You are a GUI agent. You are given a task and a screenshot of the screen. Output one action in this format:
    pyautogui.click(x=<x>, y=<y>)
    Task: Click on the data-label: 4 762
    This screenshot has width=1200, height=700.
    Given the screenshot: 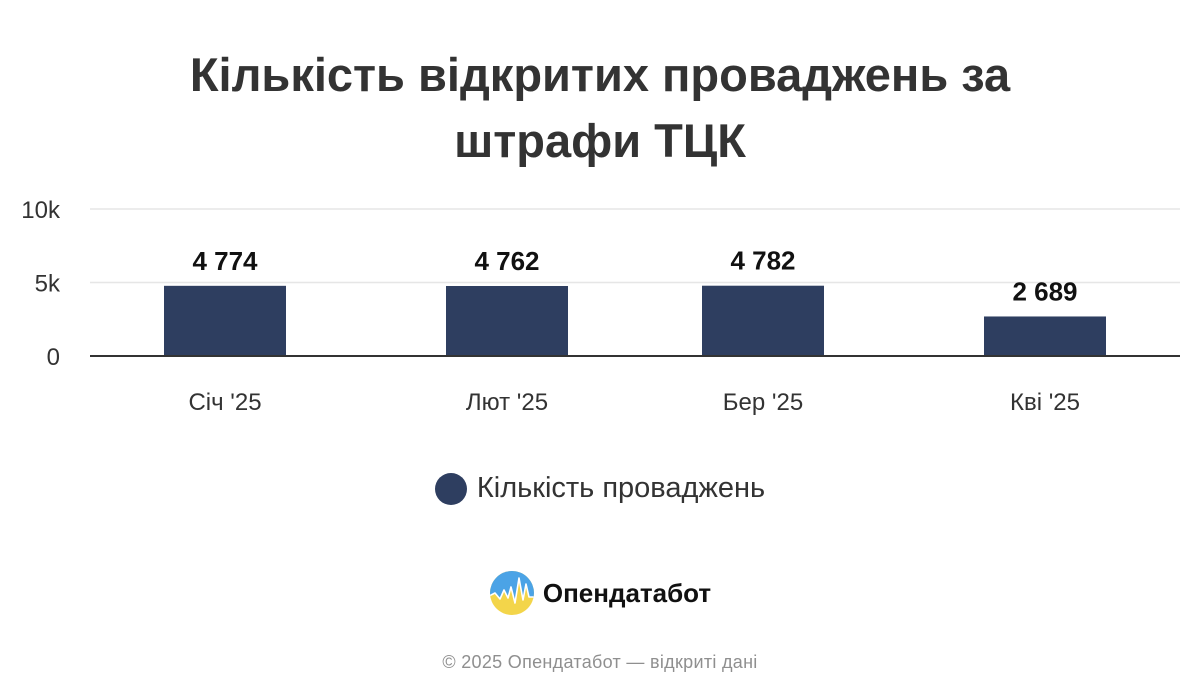 What is the action you would take?
    pyautogui.click(x=506, y=261)
    